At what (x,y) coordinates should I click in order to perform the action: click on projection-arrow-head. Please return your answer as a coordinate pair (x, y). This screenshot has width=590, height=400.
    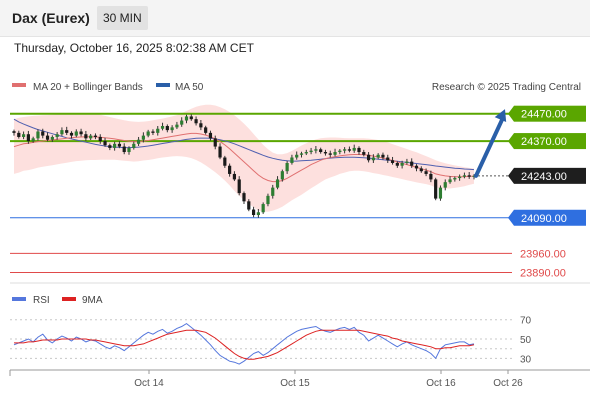
    Looking at the image, I should click on (500, 116).